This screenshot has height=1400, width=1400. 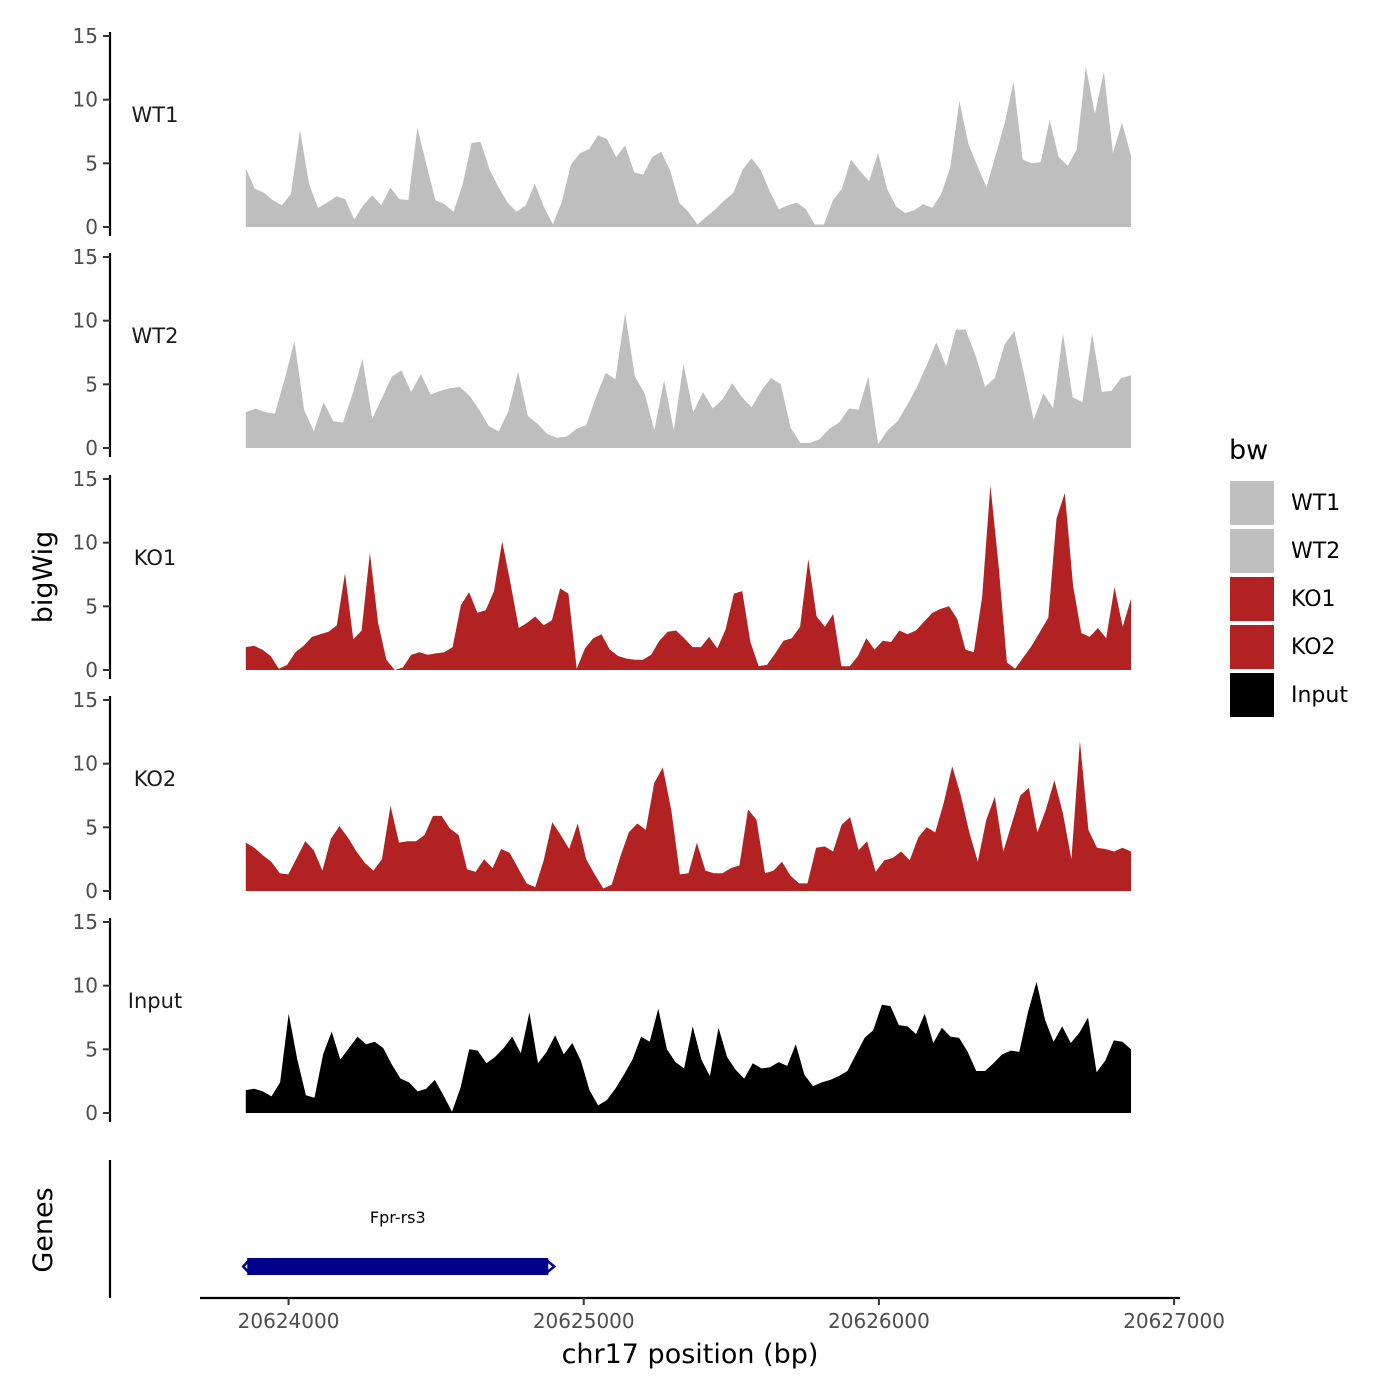 I want to click on gene-body, so click(x=398, y=1266).